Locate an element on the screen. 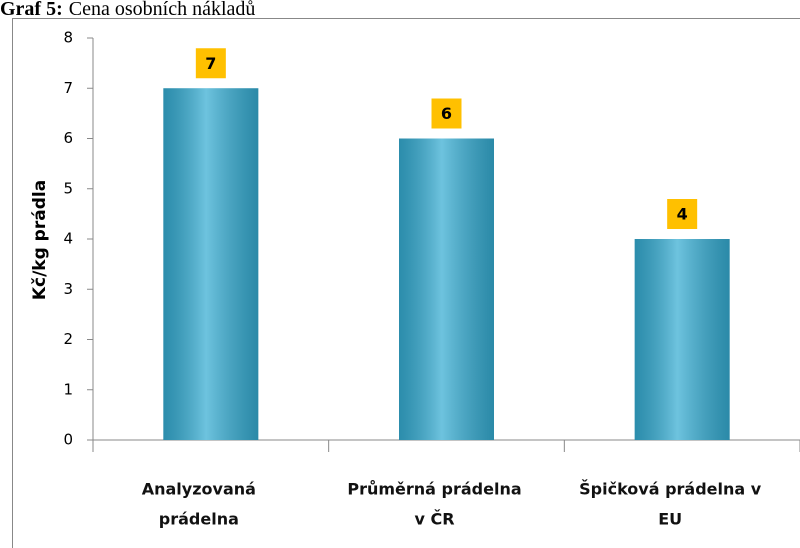  y-tick-label: 0 is located at coordinates (68, 440).